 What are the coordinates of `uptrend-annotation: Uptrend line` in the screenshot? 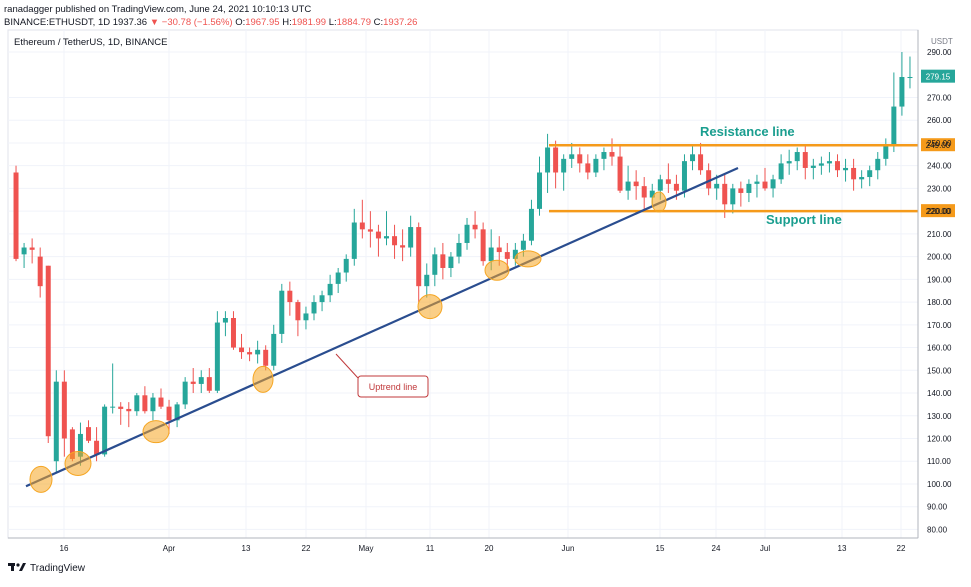 It's located at (393, 387).